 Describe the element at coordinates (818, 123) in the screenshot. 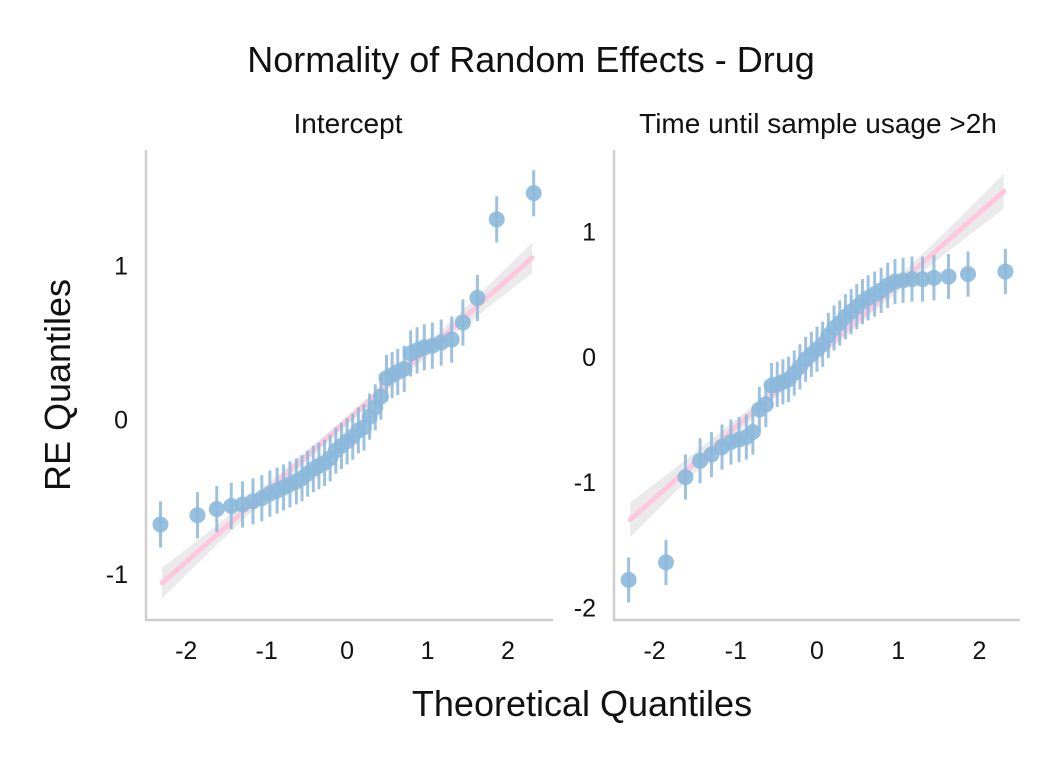

I see `panel-title-time: Time until sample usage >2h` at that location.